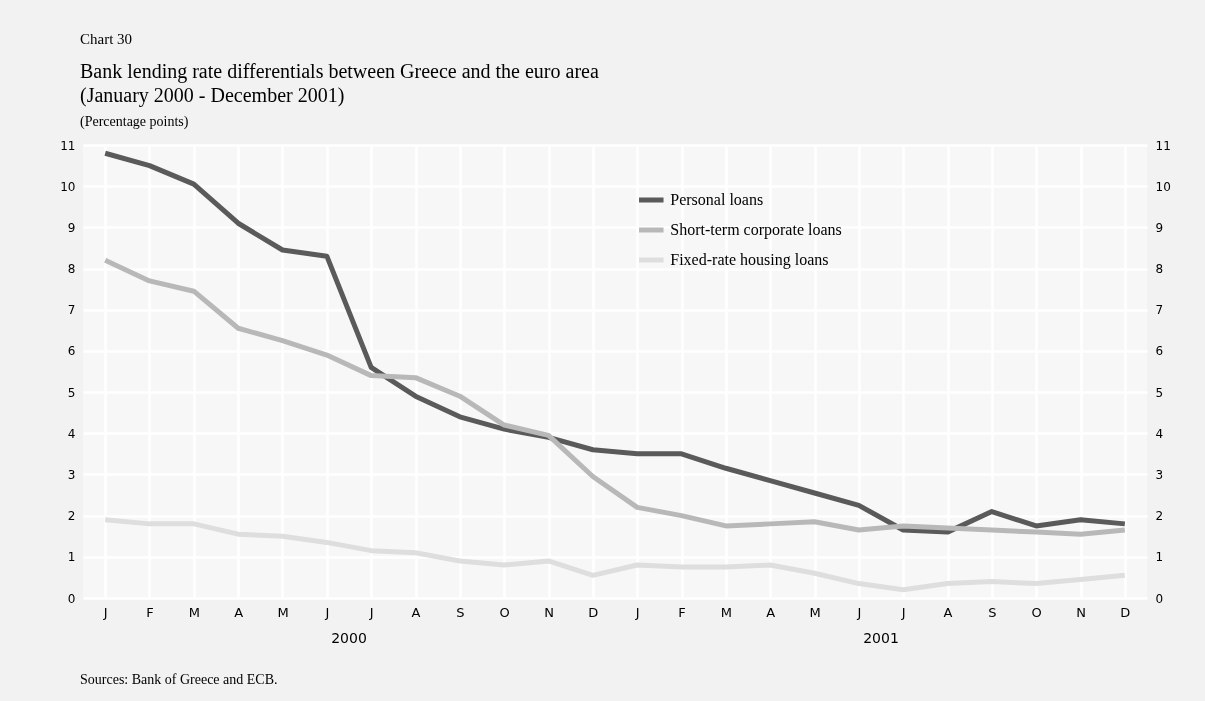 The height and width of the screenshot is (701, 1205). Describe the element at coordinates (1159, 516) in the screenshot. I see `y2-tick-label: 2` at that location.